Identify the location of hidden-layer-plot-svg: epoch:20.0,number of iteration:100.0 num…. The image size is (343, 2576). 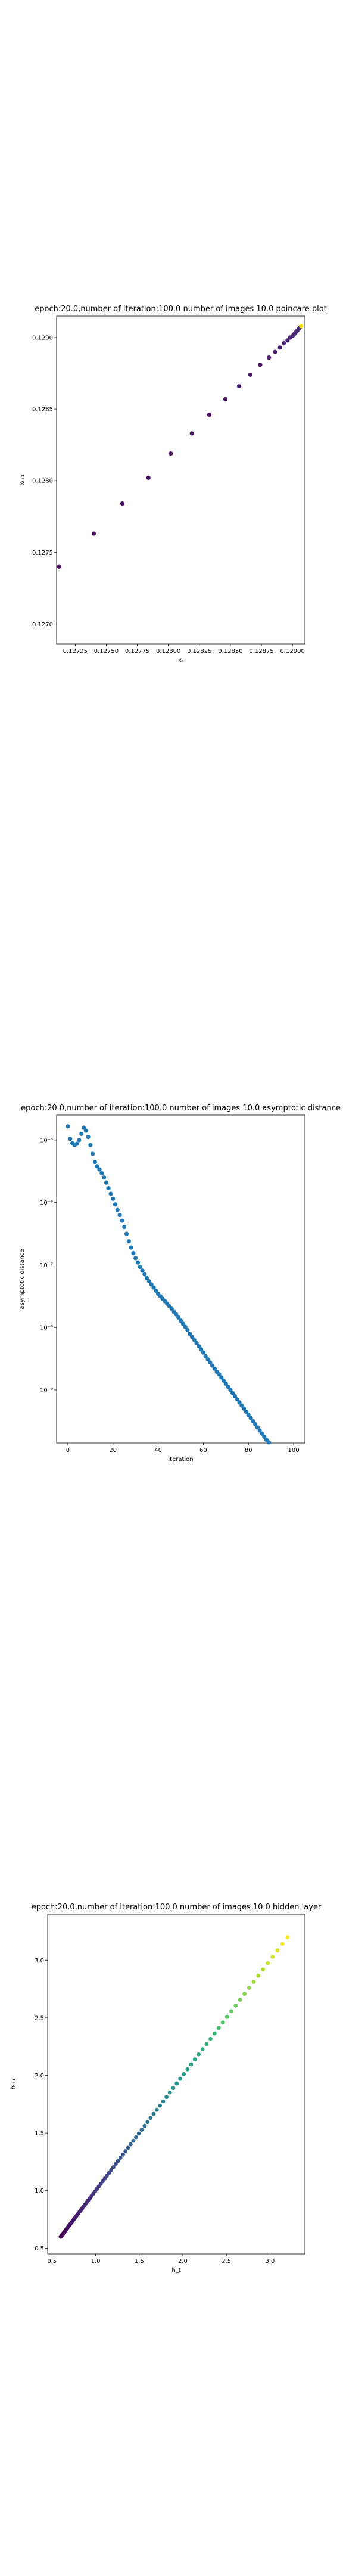
(166, 2088).